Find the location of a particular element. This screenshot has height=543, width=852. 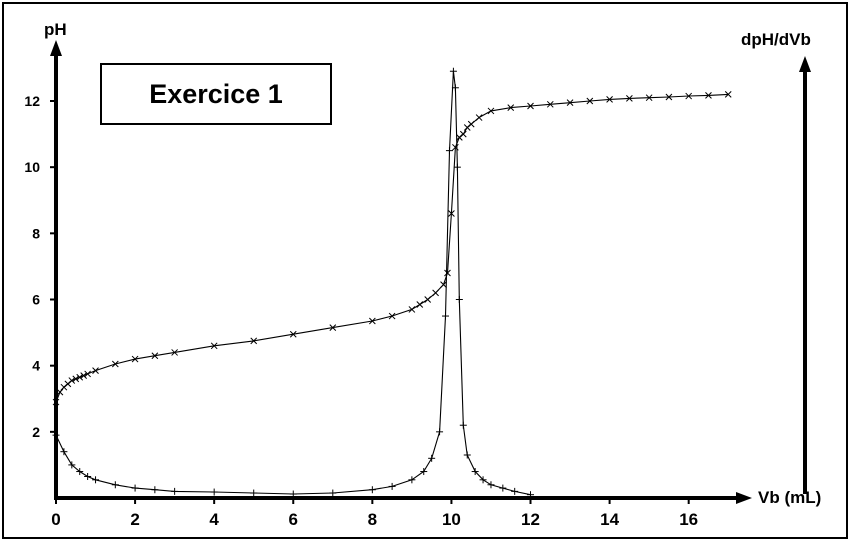

x-tick-label: 8 is located at coordinates (372, 519).